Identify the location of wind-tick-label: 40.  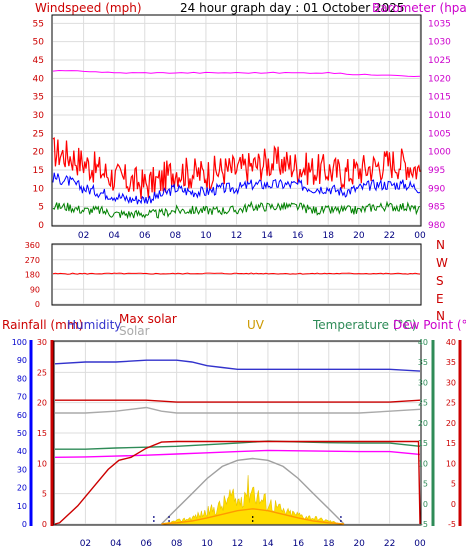
(39, 79).